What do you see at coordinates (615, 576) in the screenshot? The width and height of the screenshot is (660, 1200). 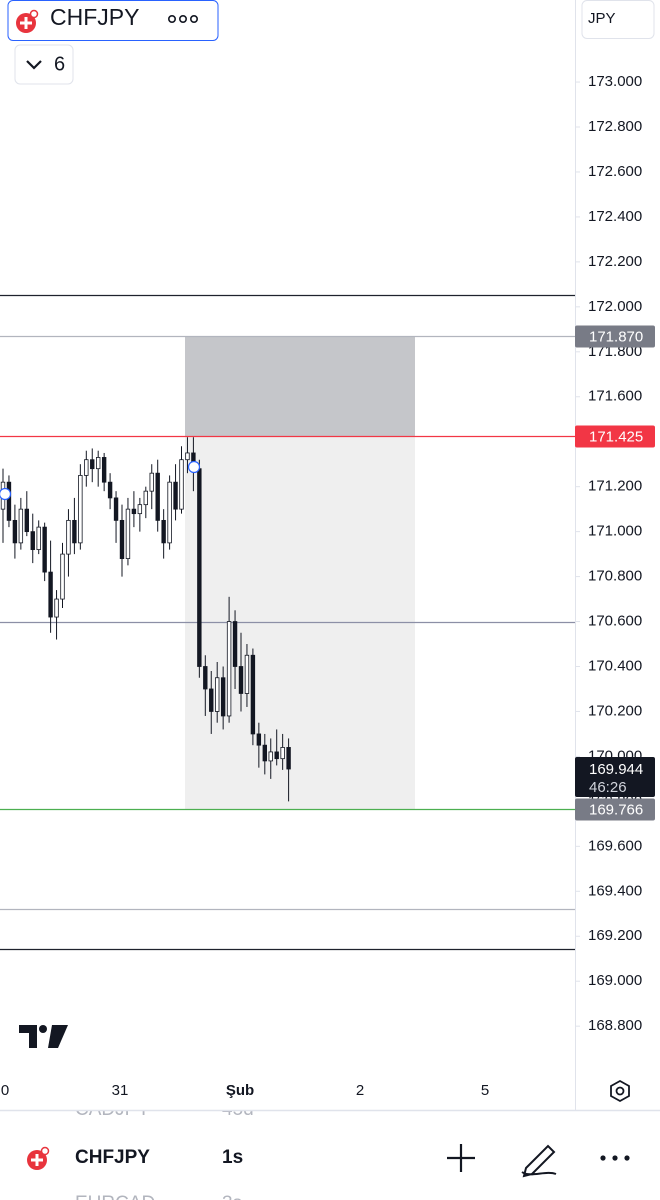 I see `y-tick-label: 170.800` at bounding box center [615, 576].